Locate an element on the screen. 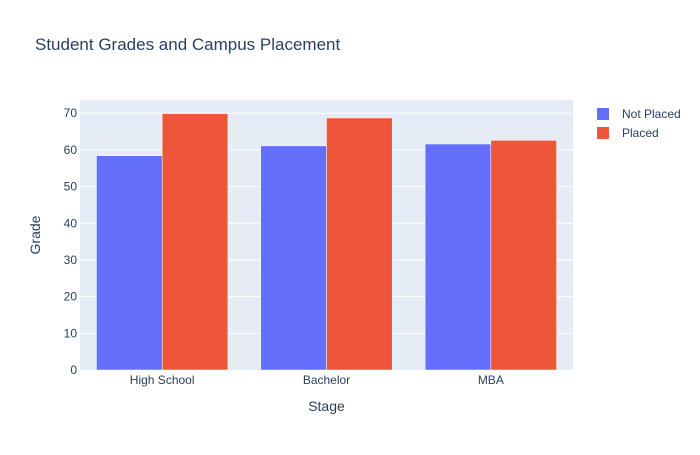 The height and width of the screenshot is (455, 700). y-tick-label: 0 is located at coordinates (73, 370).